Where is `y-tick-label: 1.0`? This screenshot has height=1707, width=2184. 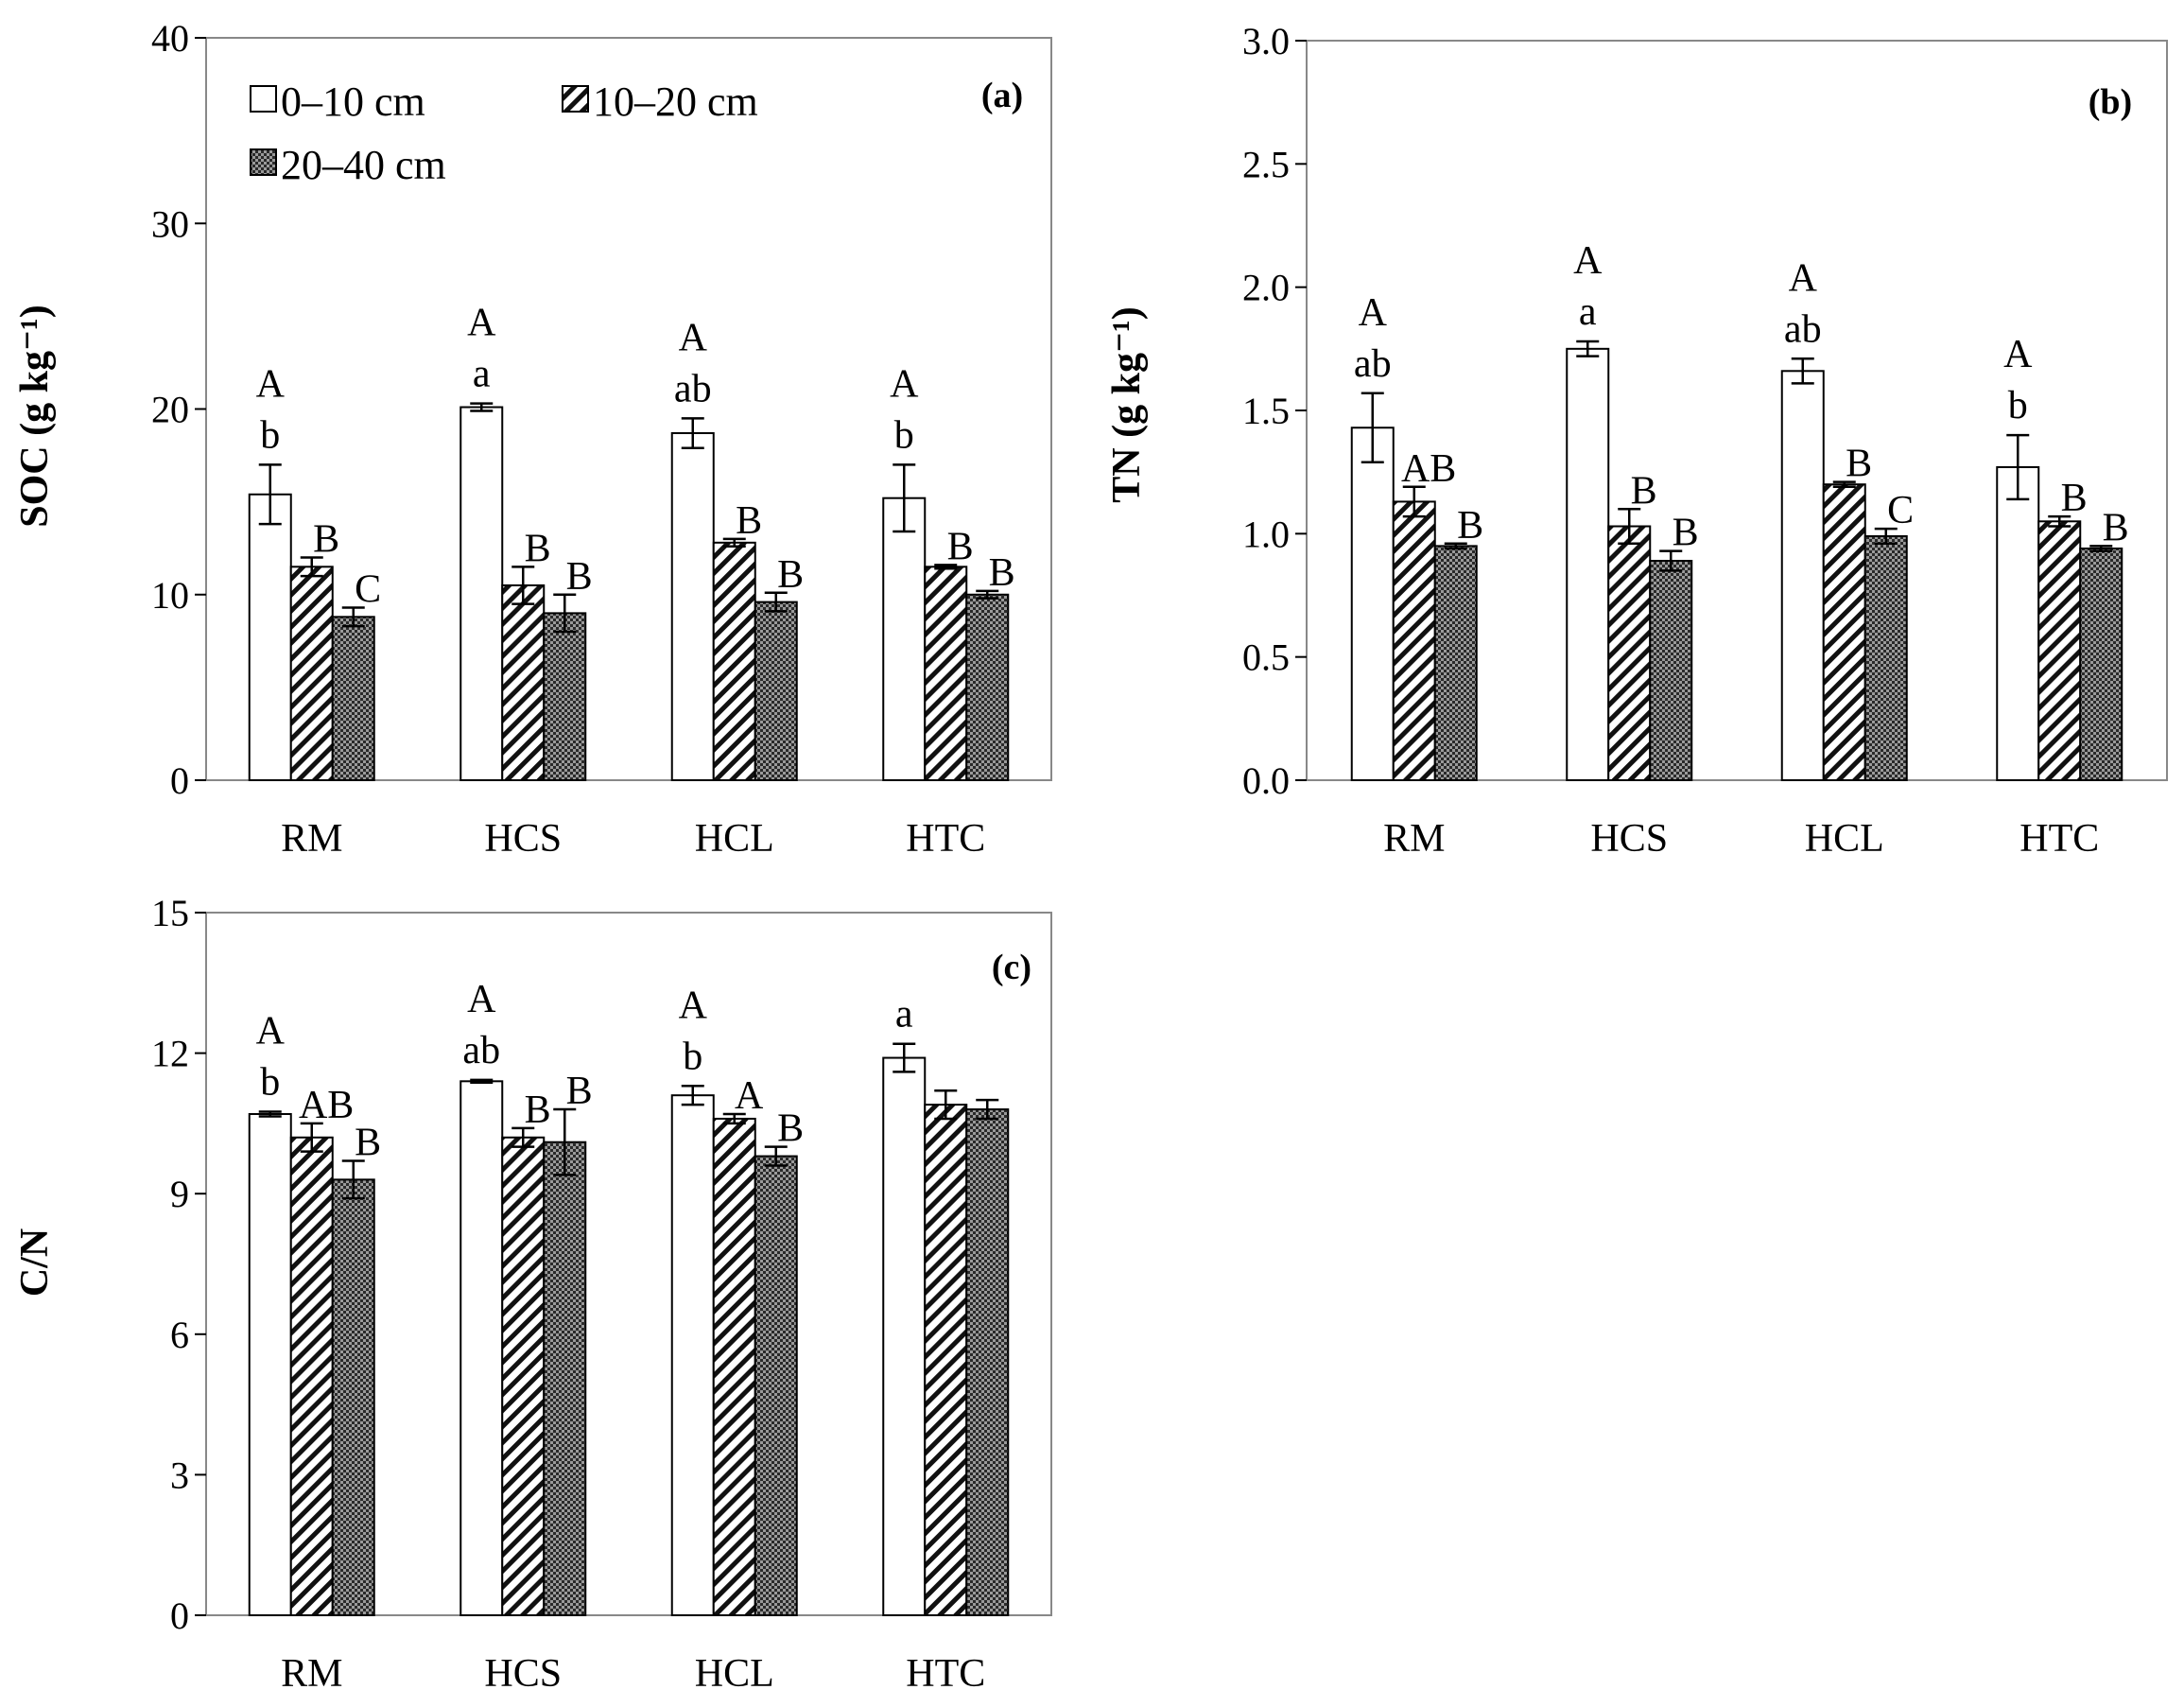
y-tick-label: 1.0 is located at coordinates (1266, 534).